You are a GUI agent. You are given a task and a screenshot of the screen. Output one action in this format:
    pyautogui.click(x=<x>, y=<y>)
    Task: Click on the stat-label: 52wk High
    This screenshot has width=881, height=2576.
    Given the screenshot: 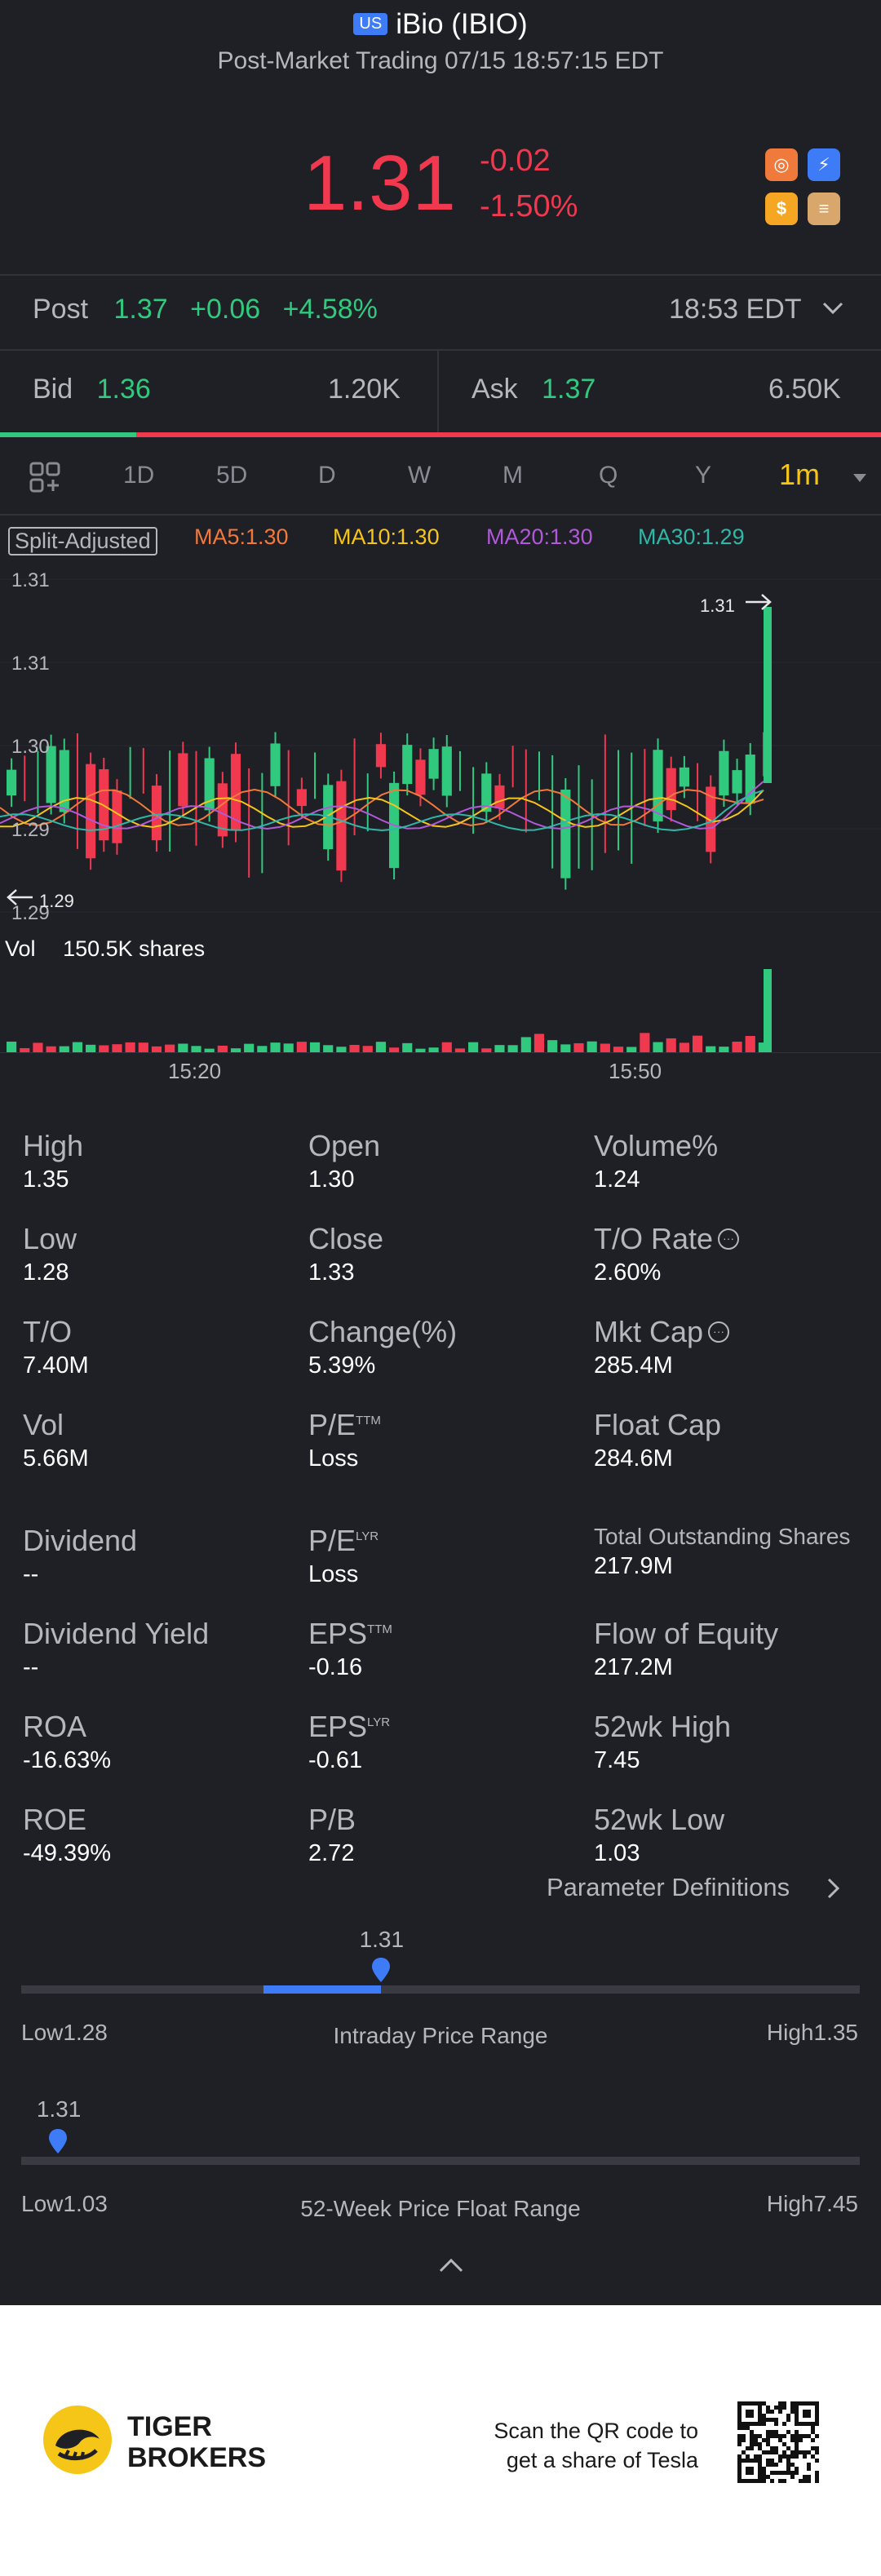 What is the action you would take?
    pyautogui.click(x=662, y=1727)
    